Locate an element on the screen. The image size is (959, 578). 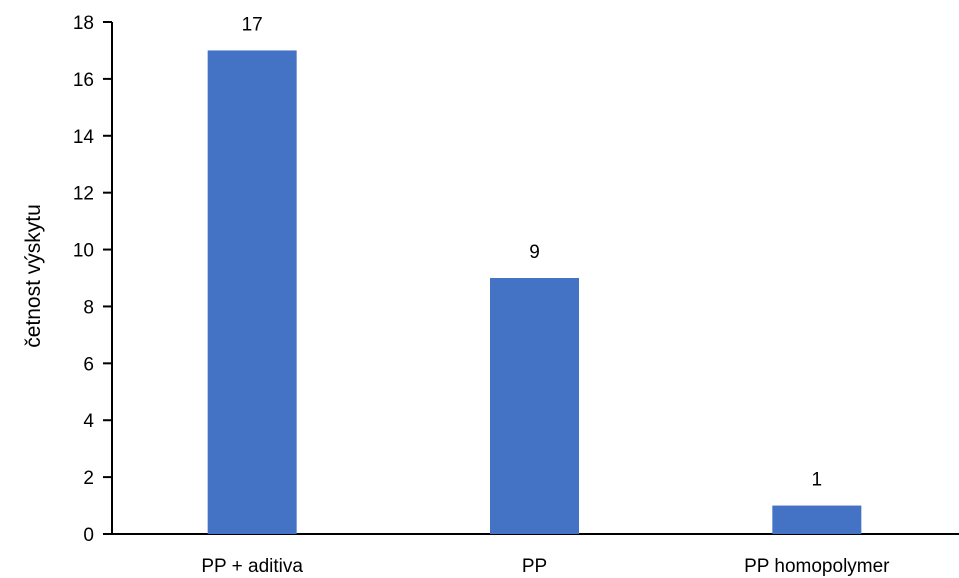
y-tick-label: 6 is located at coordinates (88, 364).